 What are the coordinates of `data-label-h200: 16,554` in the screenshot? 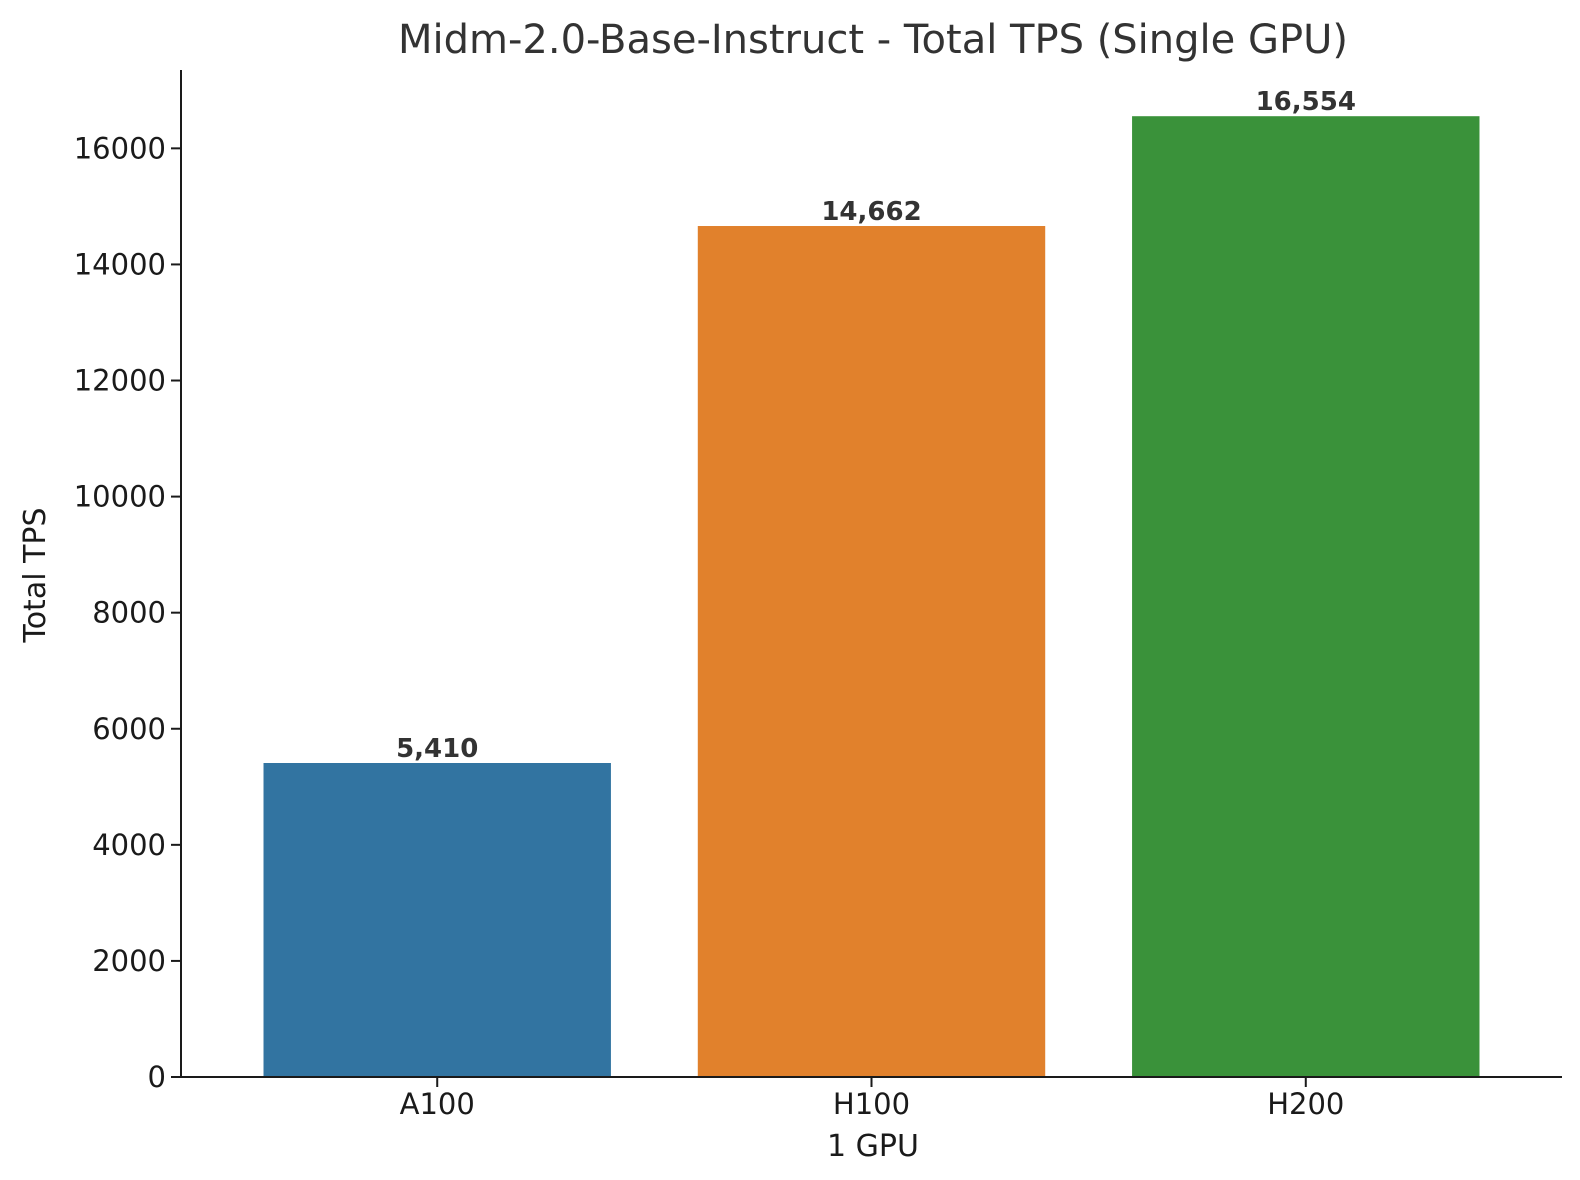 It's located at (1306, 102).